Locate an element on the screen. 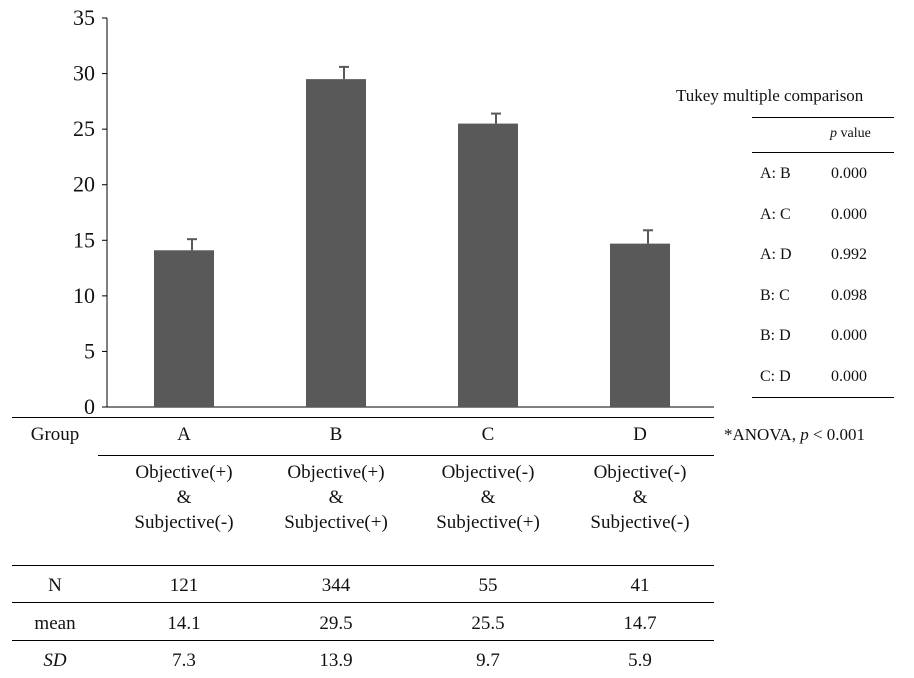  tukey-pair-label: B: C is located at coordinates (775, 295).